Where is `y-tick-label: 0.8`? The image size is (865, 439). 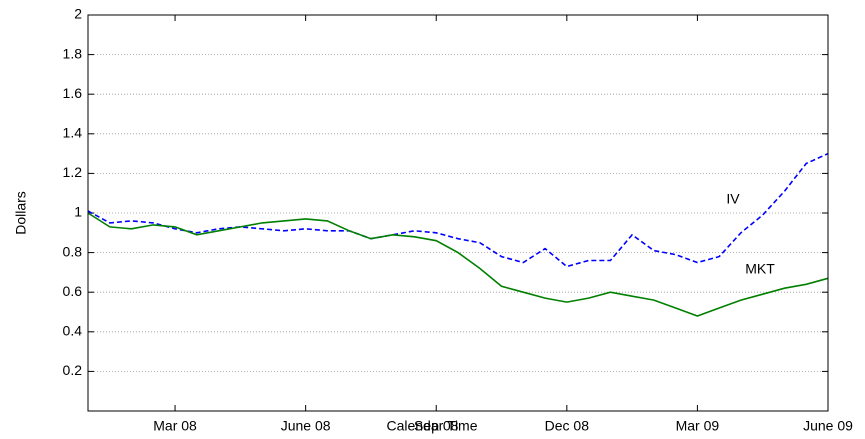 y-tick-label: 0.8 is located at coordinates (73, 251).